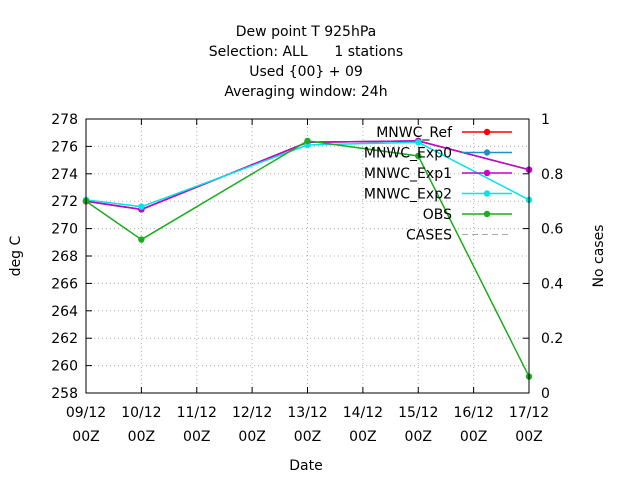 This screenshot has width=640, height=480. I want to click on x-tick-label-date: 14/12, so click(363, 413).